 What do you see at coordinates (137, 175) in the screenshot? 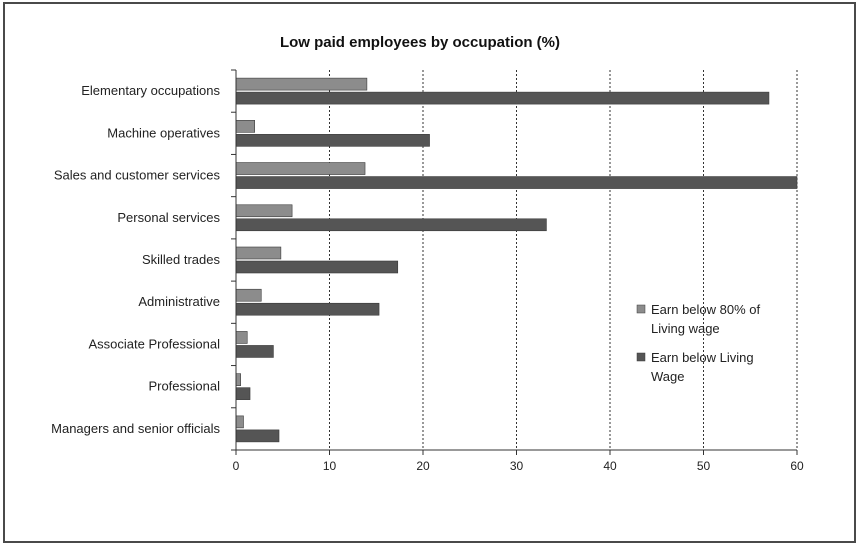
I see `category-label: Sales and customer services` at bounding box center [137, 175].